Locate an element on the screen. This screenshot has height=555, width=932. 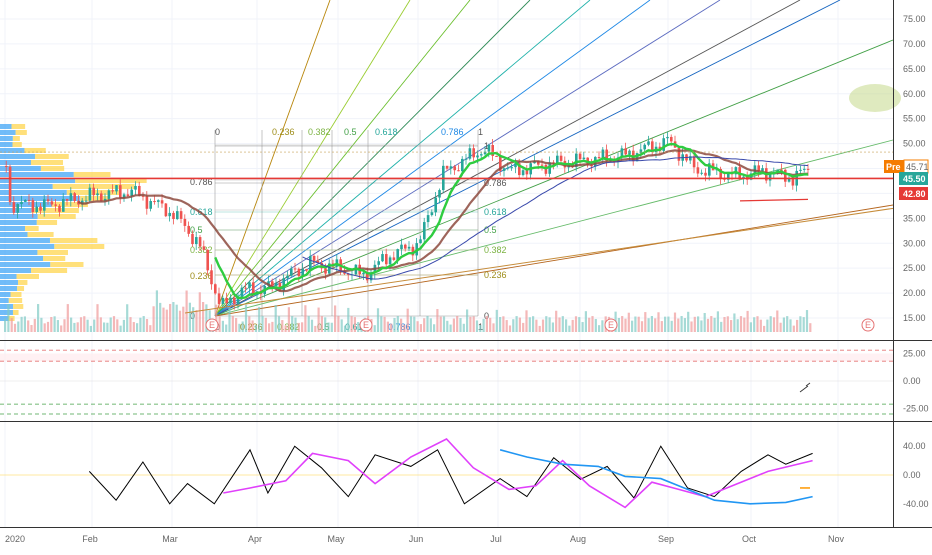
price-badge-bg is located at coordinates (913, 193).